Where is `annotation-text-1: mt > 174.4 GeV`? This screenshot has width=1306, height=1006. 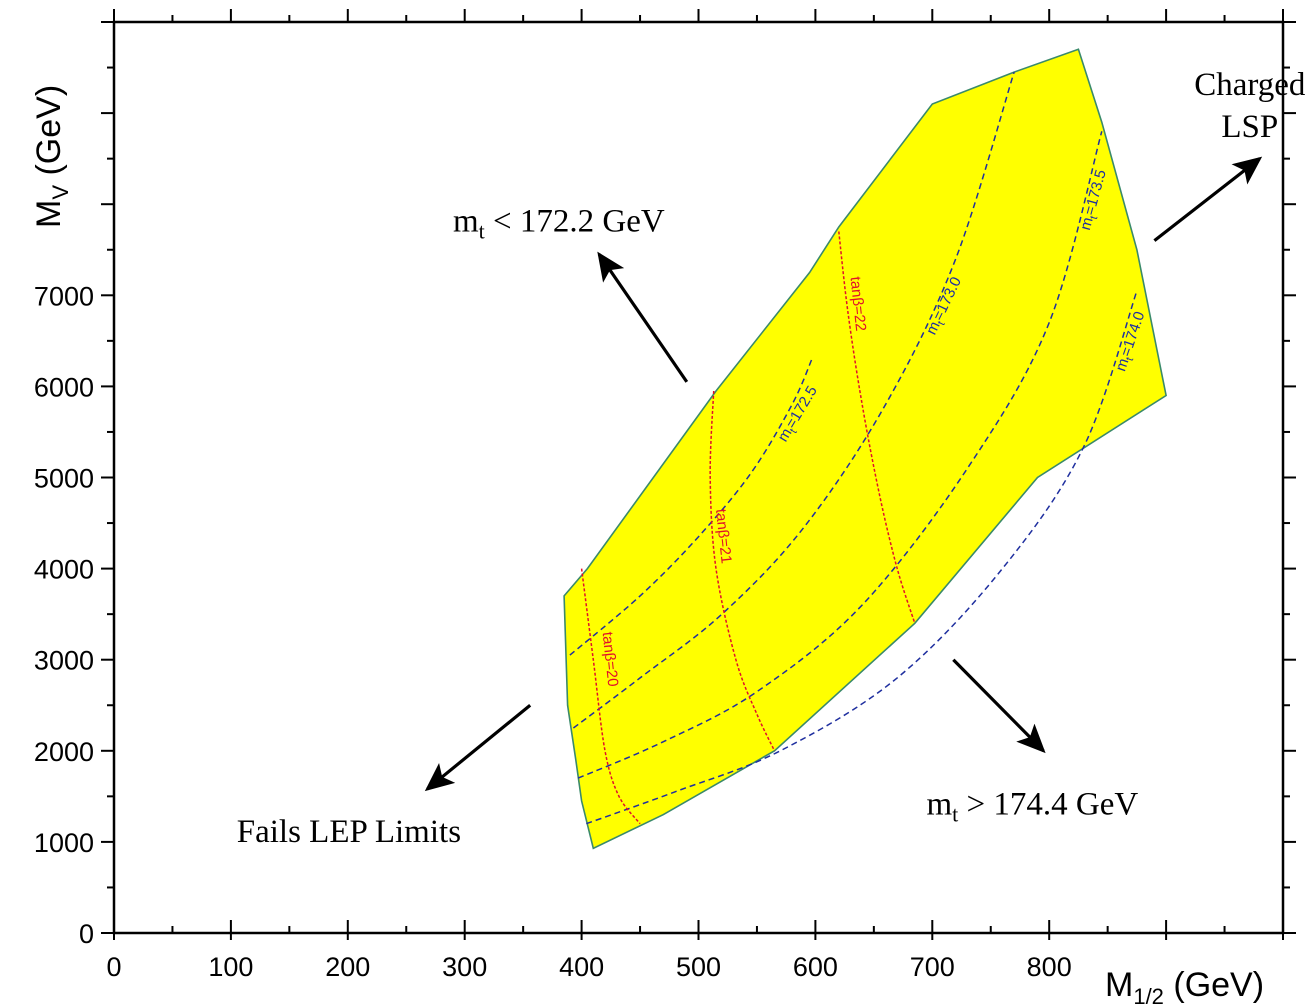
annotation-text-1: mt > 174.4 GeV is located at coordinates (1032, 807).